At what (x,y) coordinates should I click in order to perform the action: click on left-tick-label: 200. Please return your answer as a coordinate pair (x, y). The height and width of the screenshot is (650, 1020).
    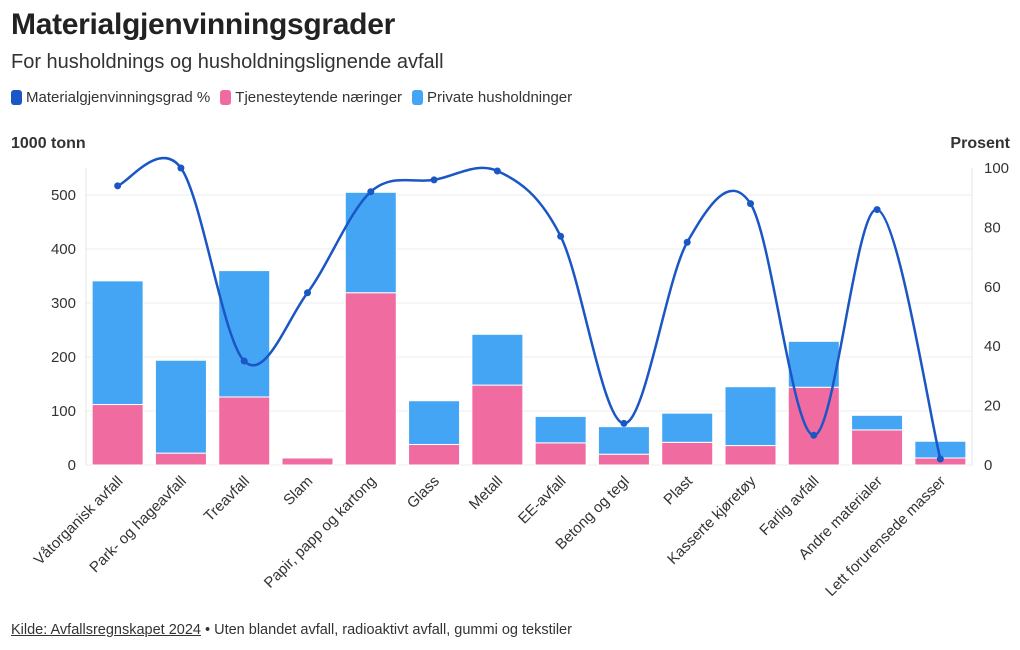
    Looking at the image, I should click on (63, 357).